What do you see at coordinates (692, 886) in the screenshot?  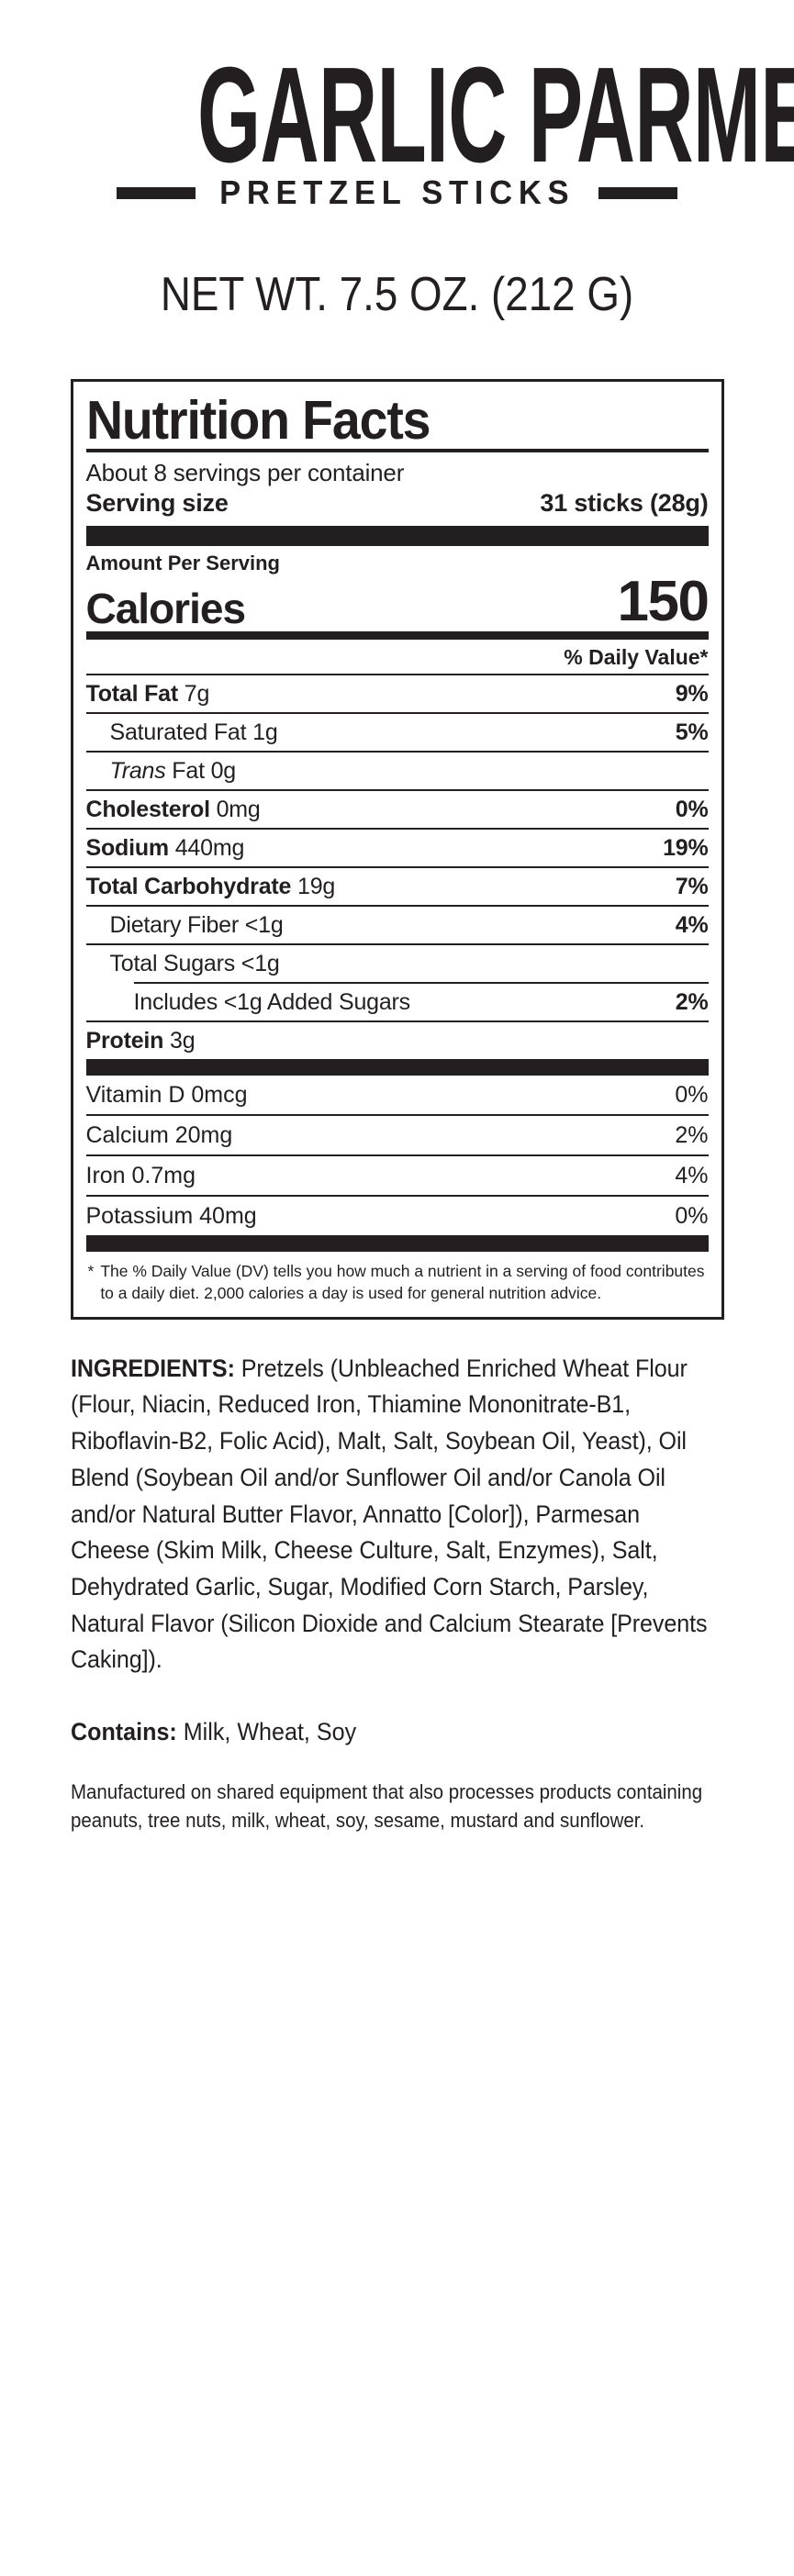 I see `row-total-carbohydrate-dv: 7%` at bounding box center [692, 886].